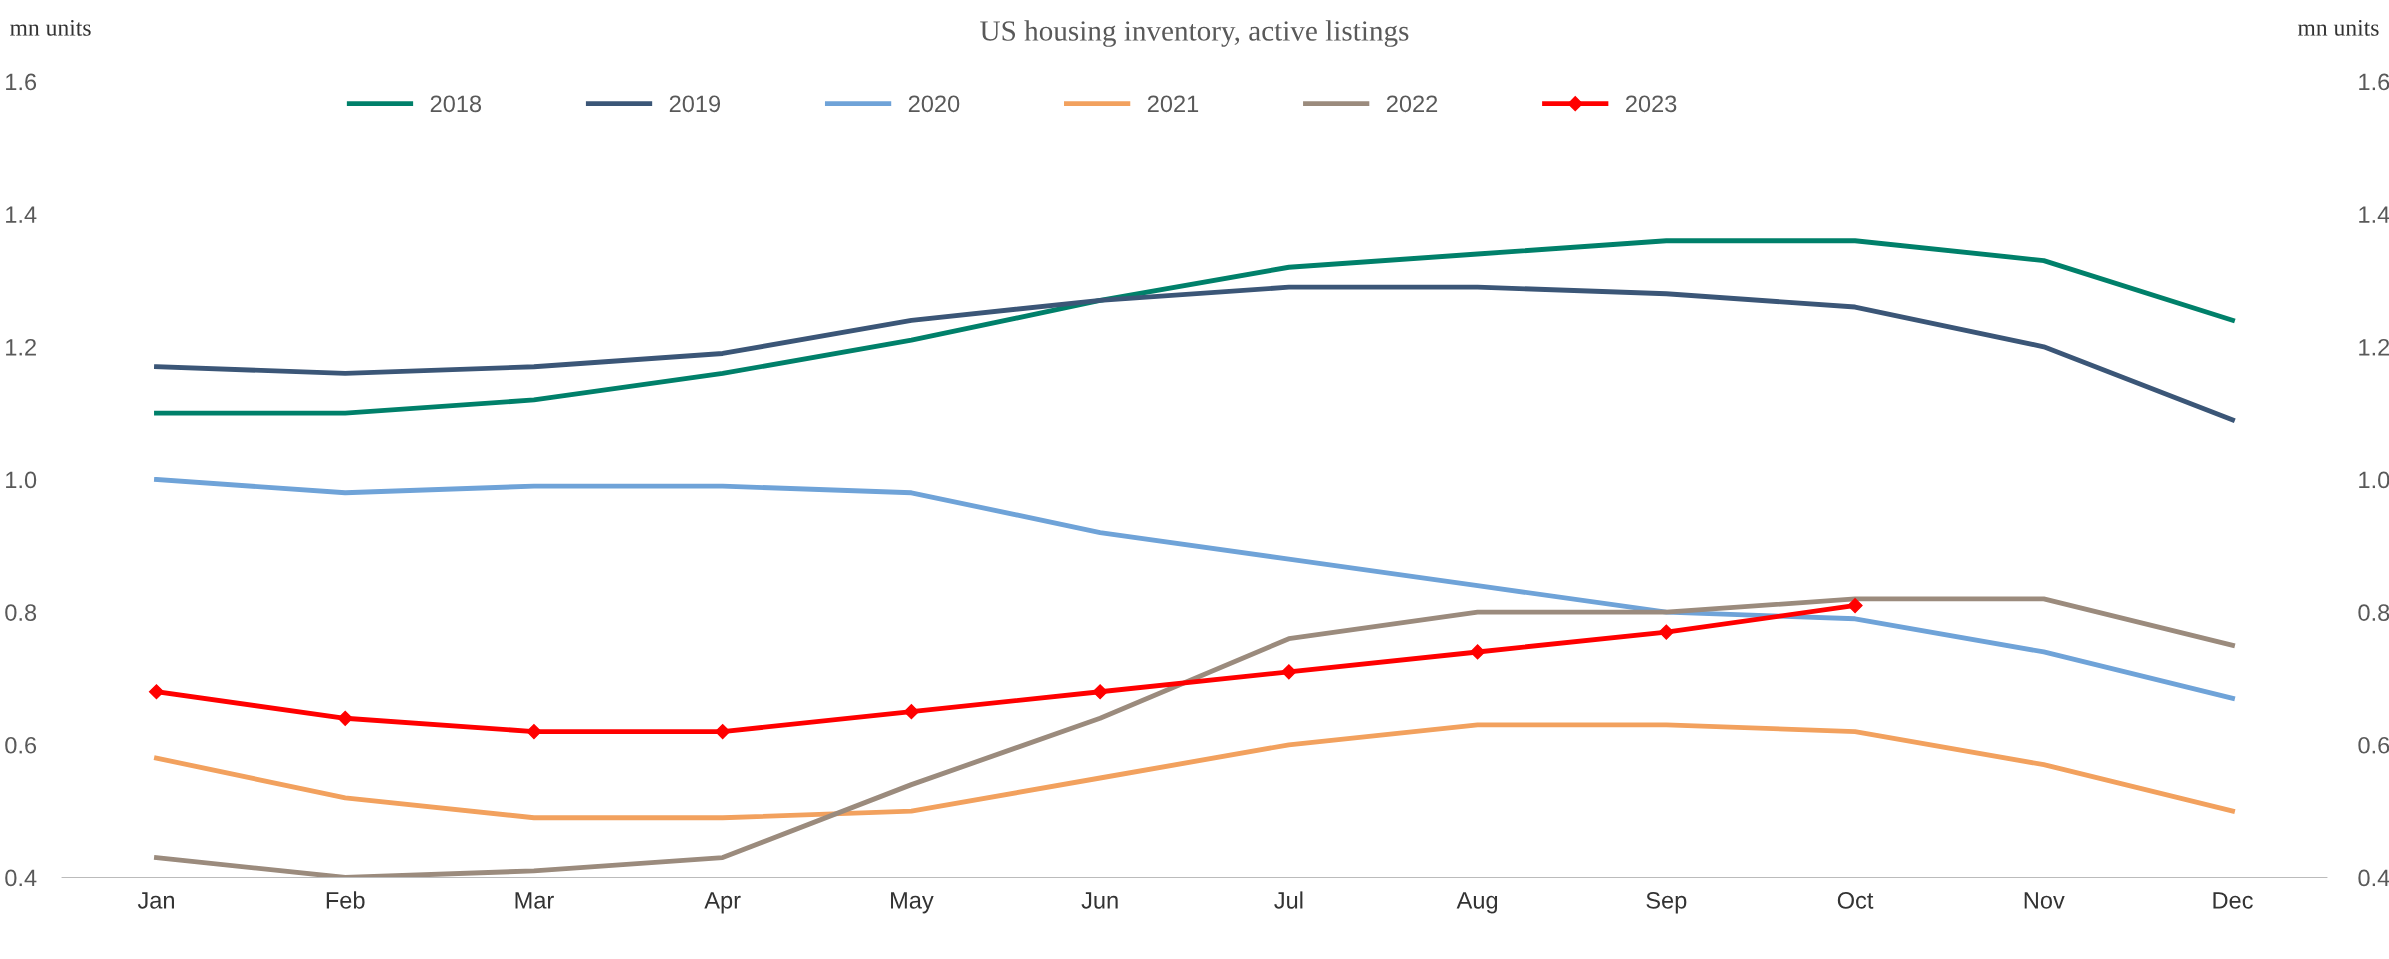 Image resolution: width=2389 pixels, height=959 pixels. What do you see at coordinates (1173, 104) in the screenshot?
I see `legend-label: 2021` at bounding box center [1173, 104].